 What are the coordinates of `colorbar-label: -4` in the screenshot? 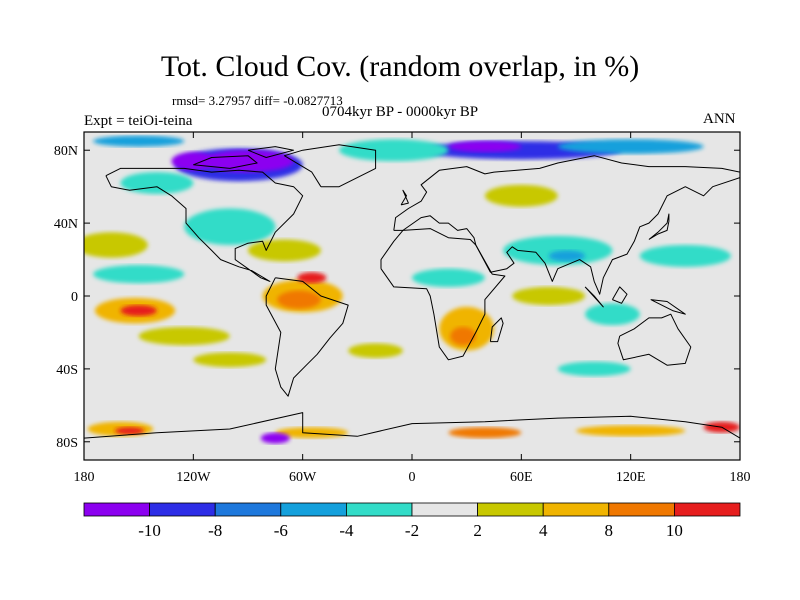 It's located at (346, 530).